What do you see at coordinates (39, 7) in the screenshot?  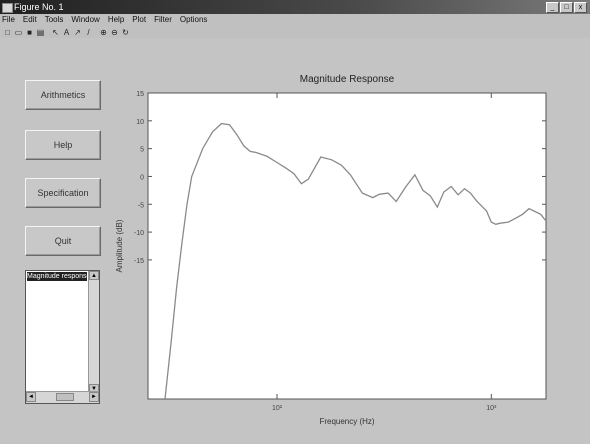 I see `window-title: Figure No. 1` at bounding box center [39, 7].